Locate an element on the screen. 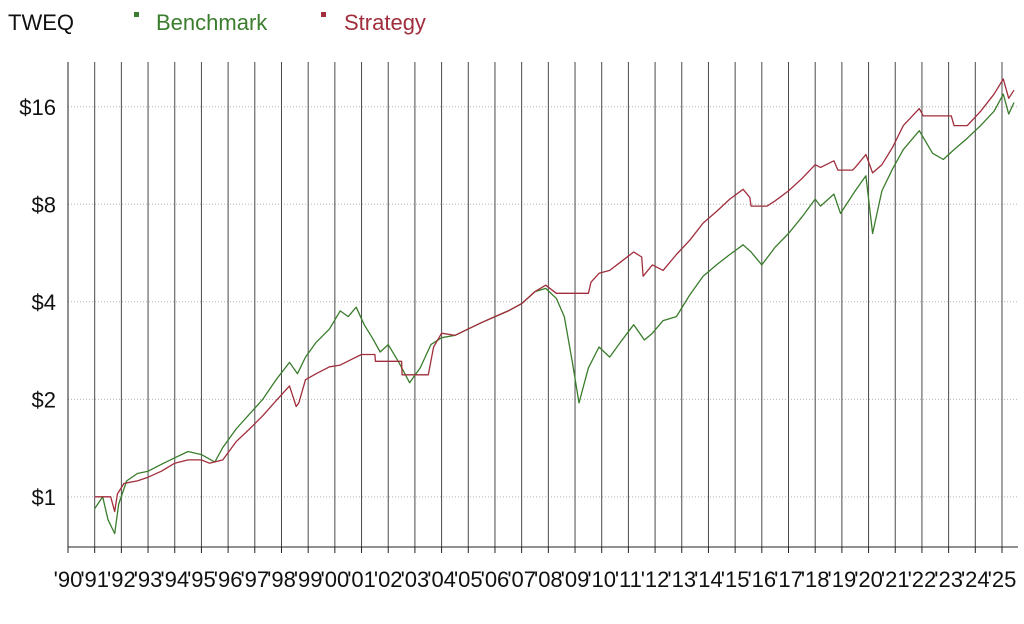 The image size is (1024, 624). y-tick-labels: $1 $2 $4 $8 $16 is located at coordinates (37, 302).